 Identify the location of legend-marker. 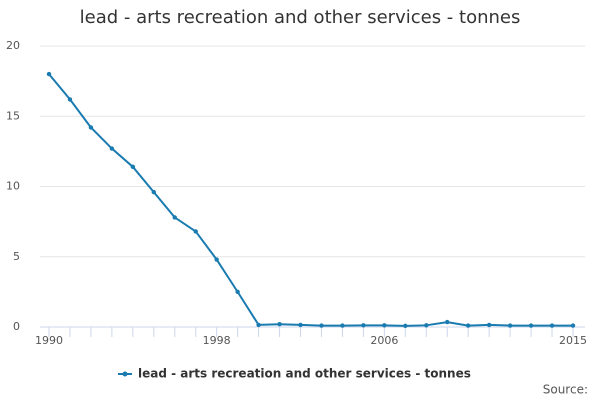
(125, 374).